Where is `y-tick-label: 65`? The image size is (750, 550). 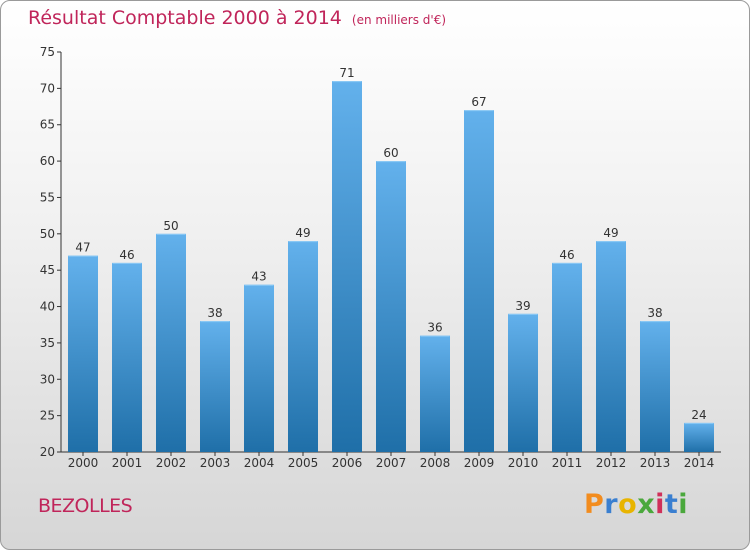 y-tick-label: 65 is located at coordinates (47, 125).